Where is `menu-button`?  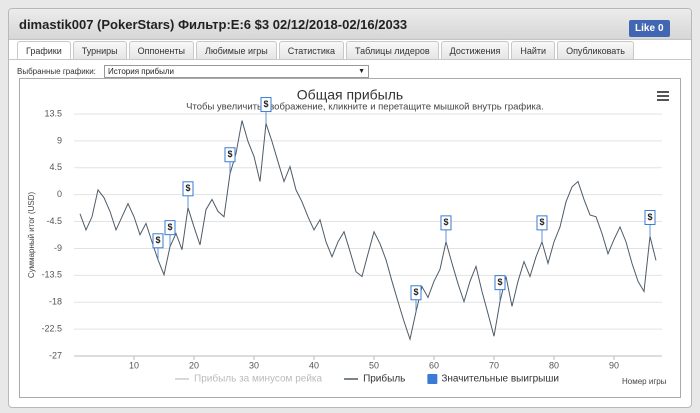 menu-button is located at coordinates (663, 96).